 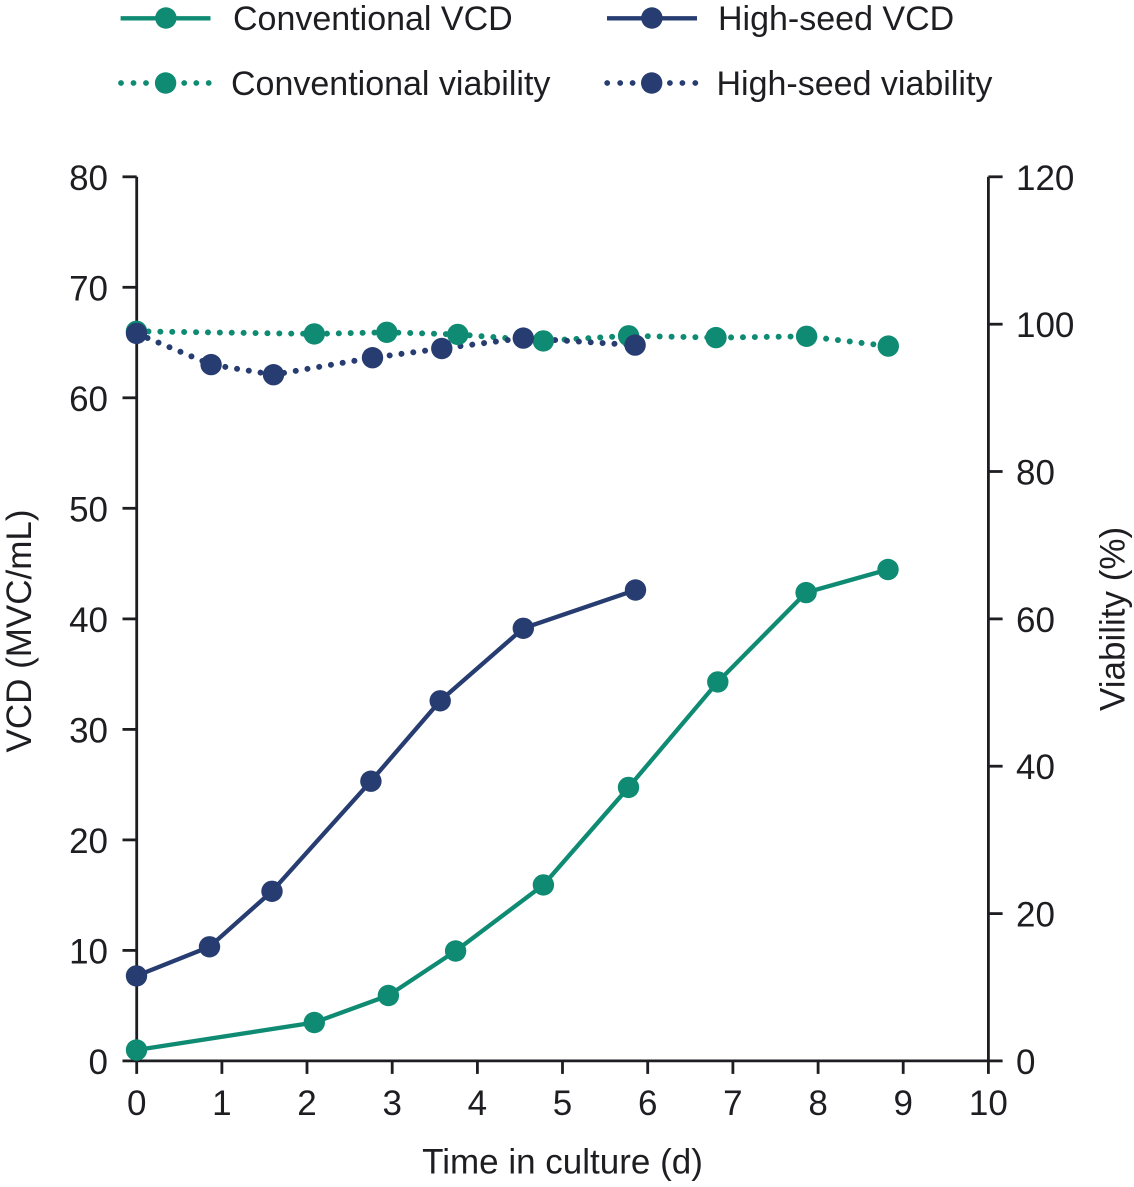 What do you see at coordinates (1045, 178) in the screenshot?
I see `svg-text: 120` at bounding box center [1045, 178].